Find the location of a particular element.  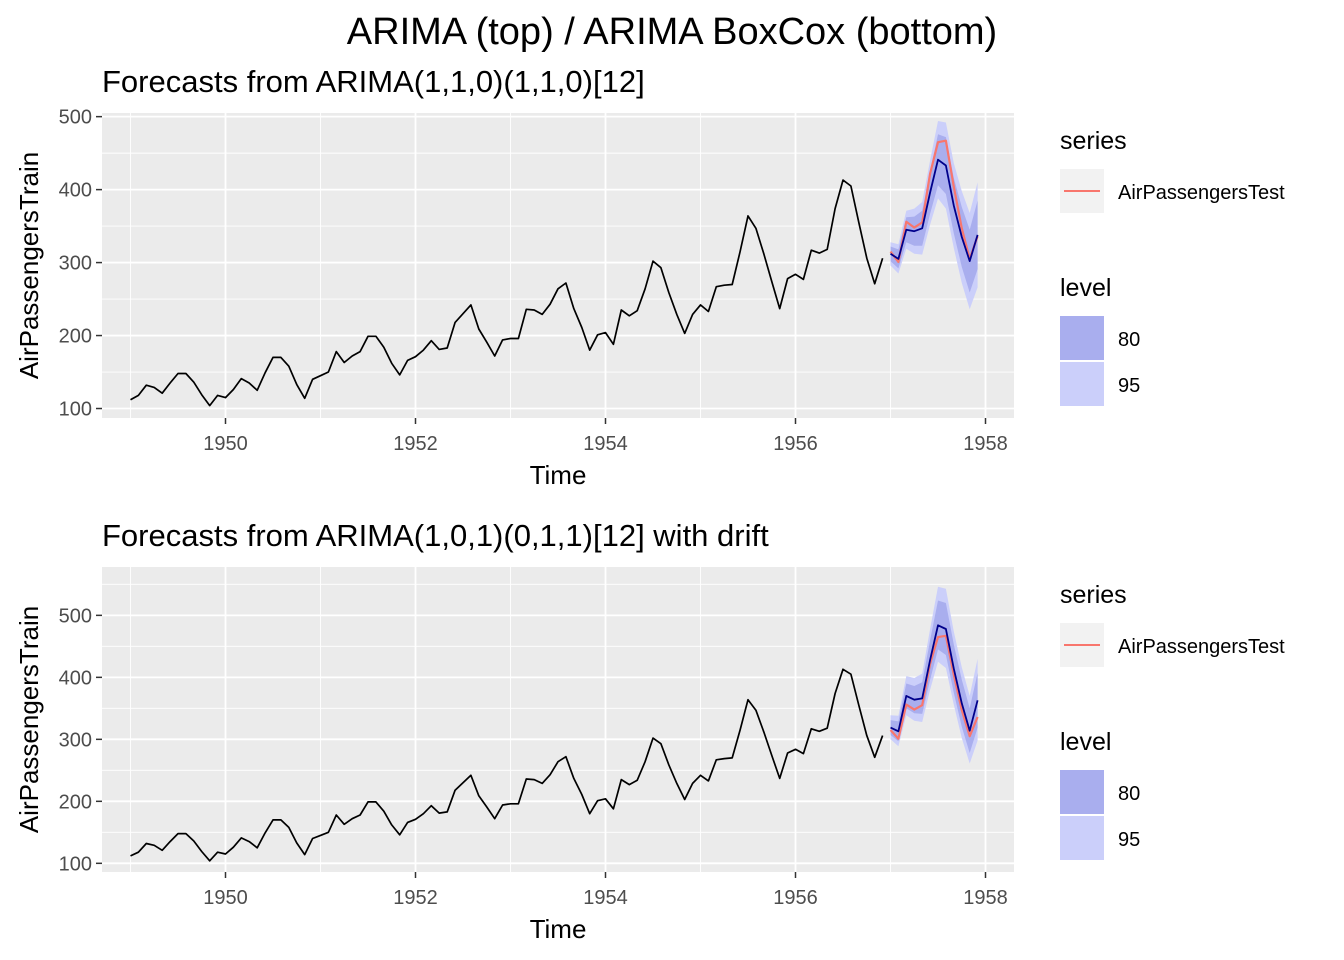

figure-title: ARIMA (top) / ARIMA BoxCox (bottom) is located at coordinates (672, 32).